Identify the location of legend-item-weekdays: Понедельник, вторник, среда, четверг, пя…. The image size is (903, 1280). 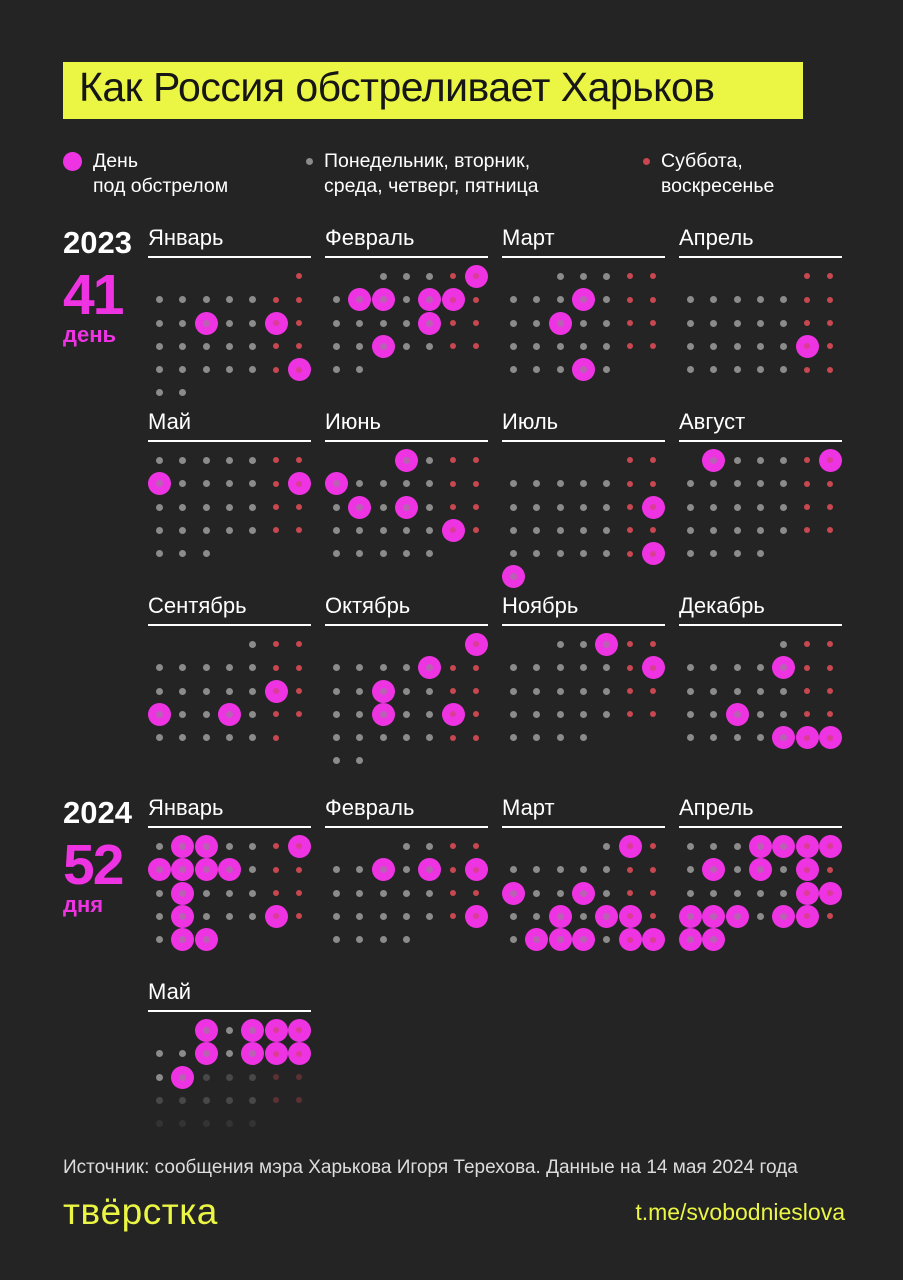
(474, 174).